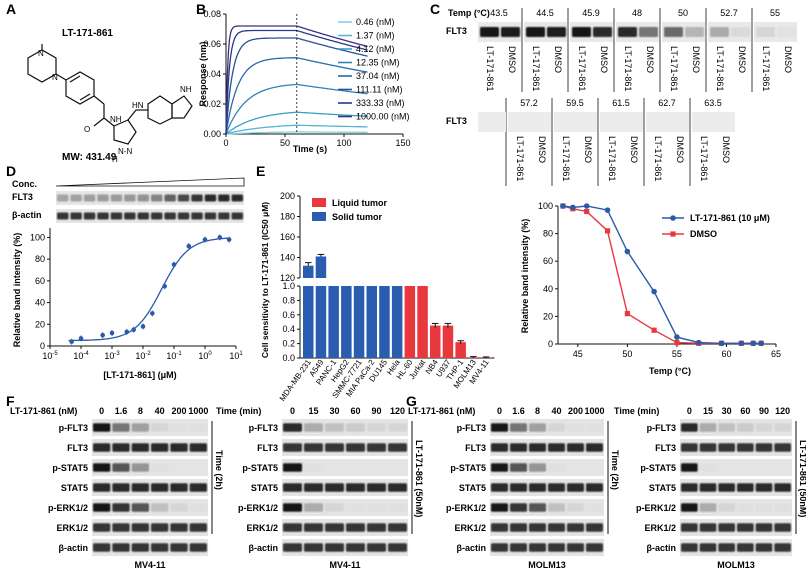  Describe the element at coordinates (81, 356) in the screenshot. I see `d-x-tick-label: 10-4` at that location.